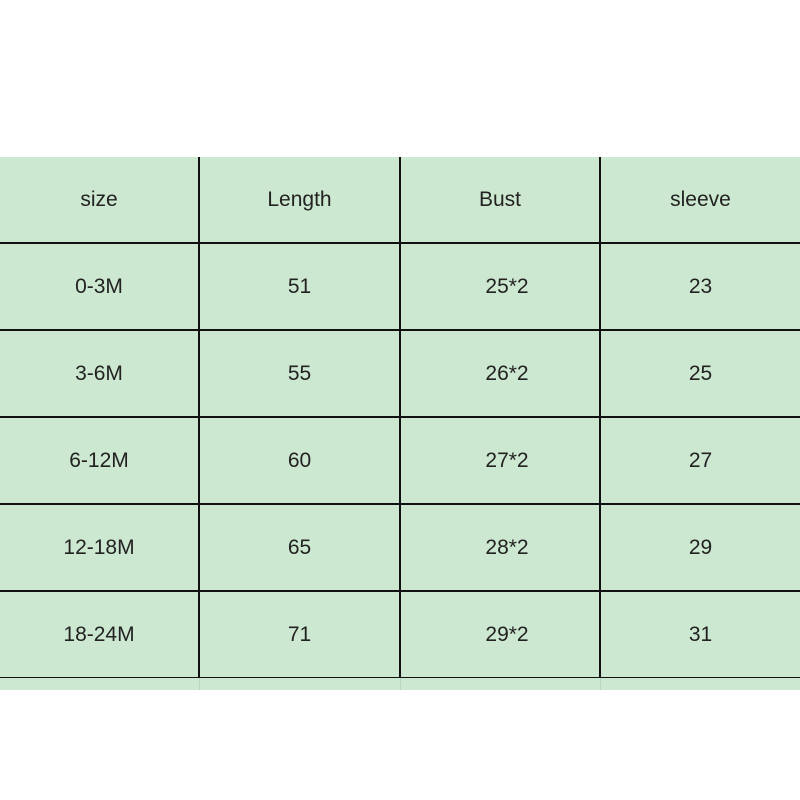 This screenshot has width=800, height=800. What do you see at coordinates (300, 547) in the screenshot?
I see `table-cell: 65` at bounding box center [300, 547].